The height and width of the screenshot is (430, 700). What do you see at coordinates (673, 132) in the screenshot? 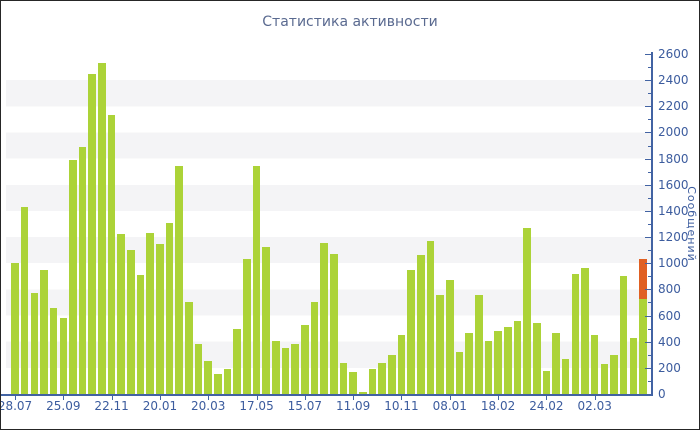
I see `y-tick-label: 2000` at bounding box center [673, 132].